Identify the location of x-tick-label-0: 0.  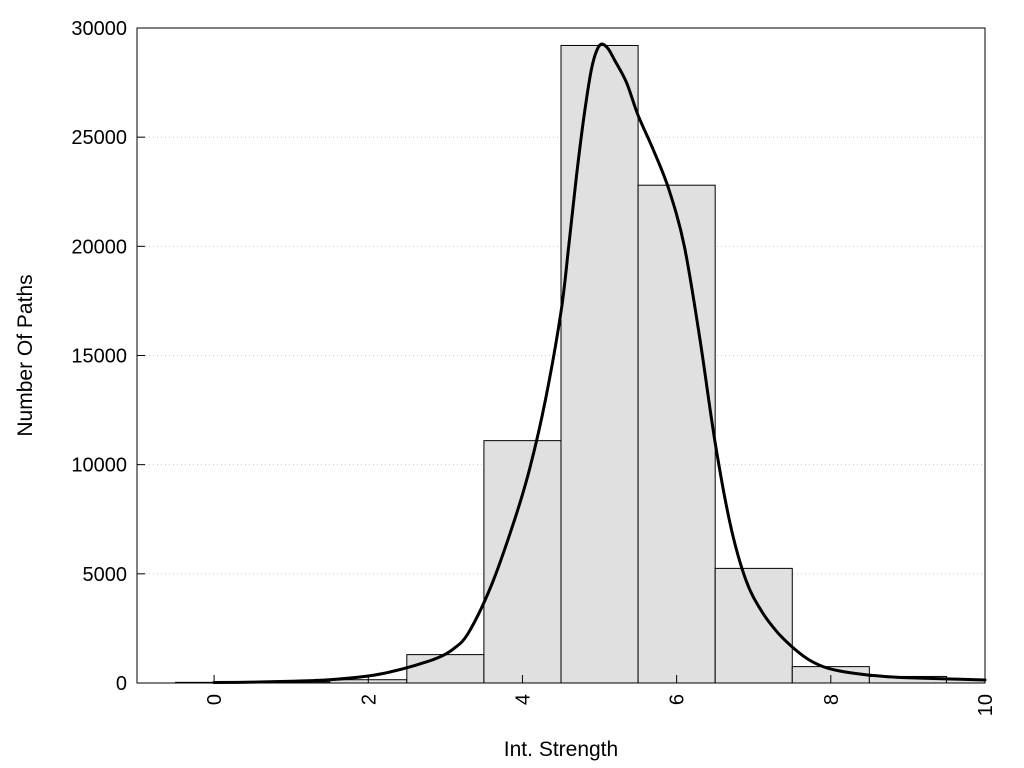
(215, 699).